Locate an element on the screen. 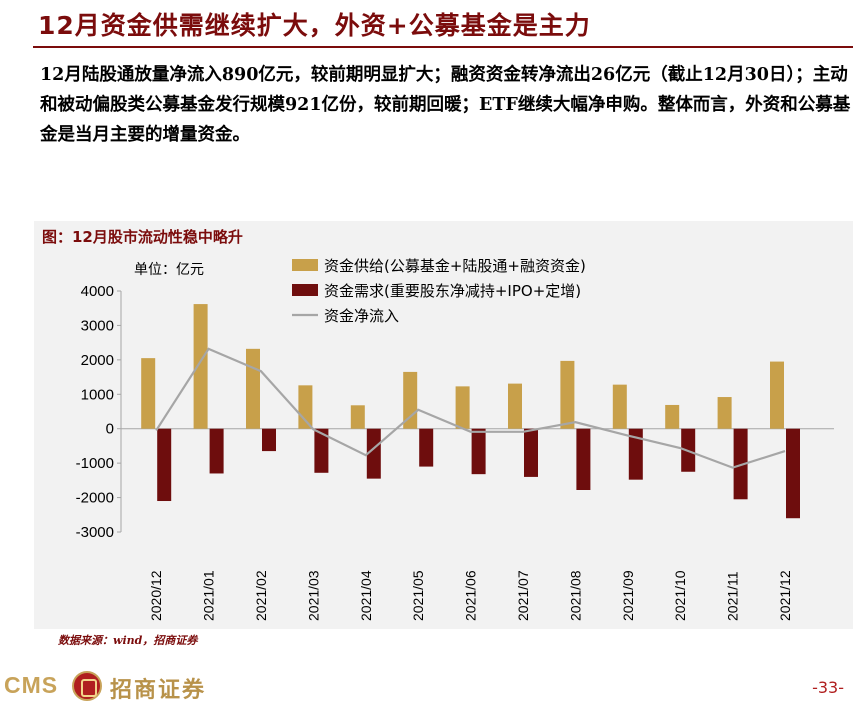 The width and height of the screenshot is (858, 705). x-tick-label: 2021/07 is located at coordinates (523, 595).